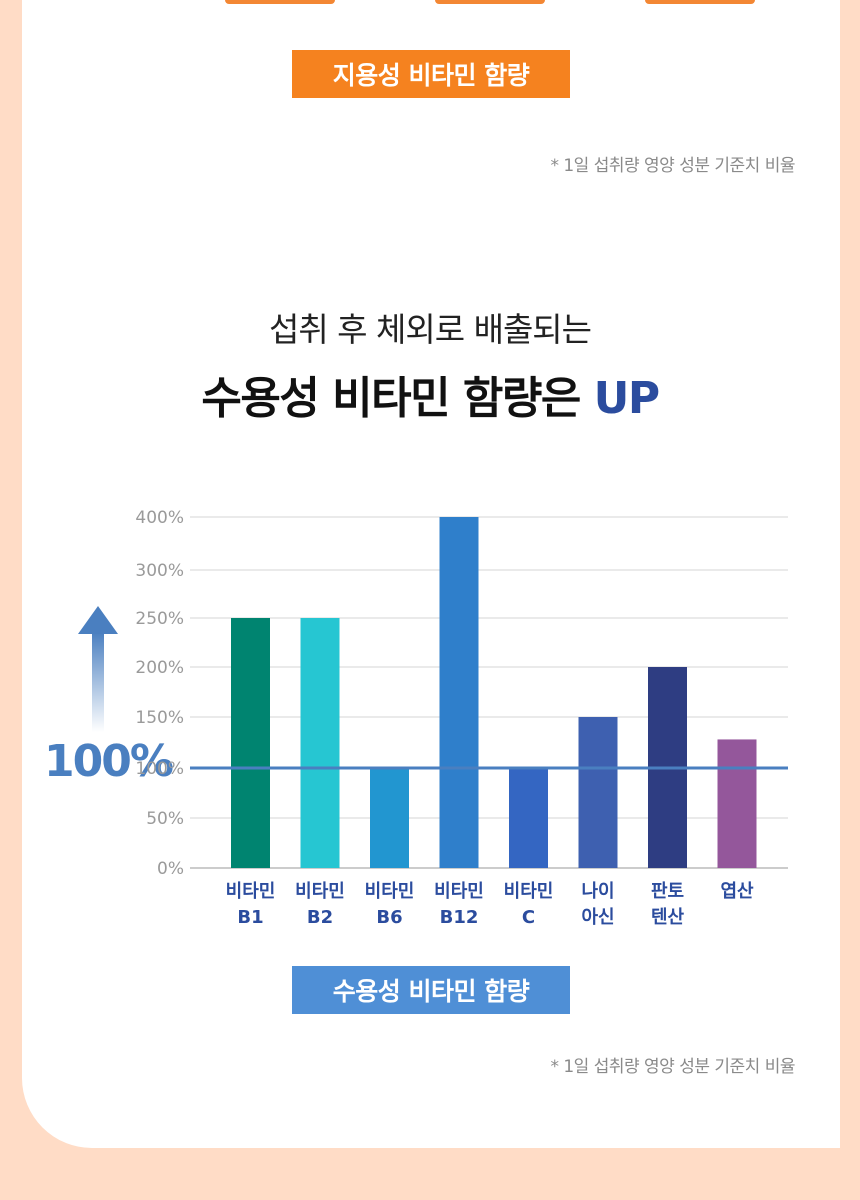 The width and height of the screenshot is (860, 1200). I want to click on up-arrow-shaft, so click(98, 682).